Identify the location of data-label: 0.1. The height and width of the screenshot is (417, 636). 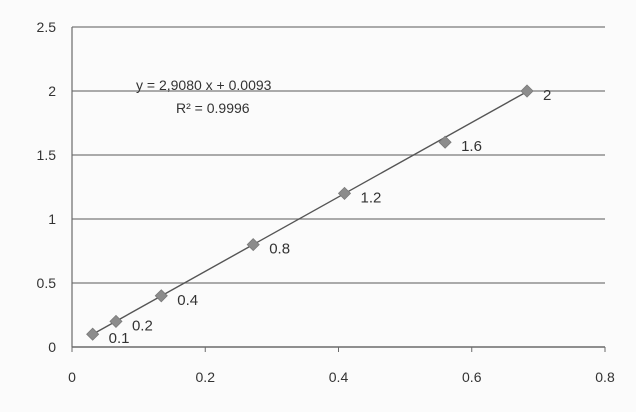
(119, 338).